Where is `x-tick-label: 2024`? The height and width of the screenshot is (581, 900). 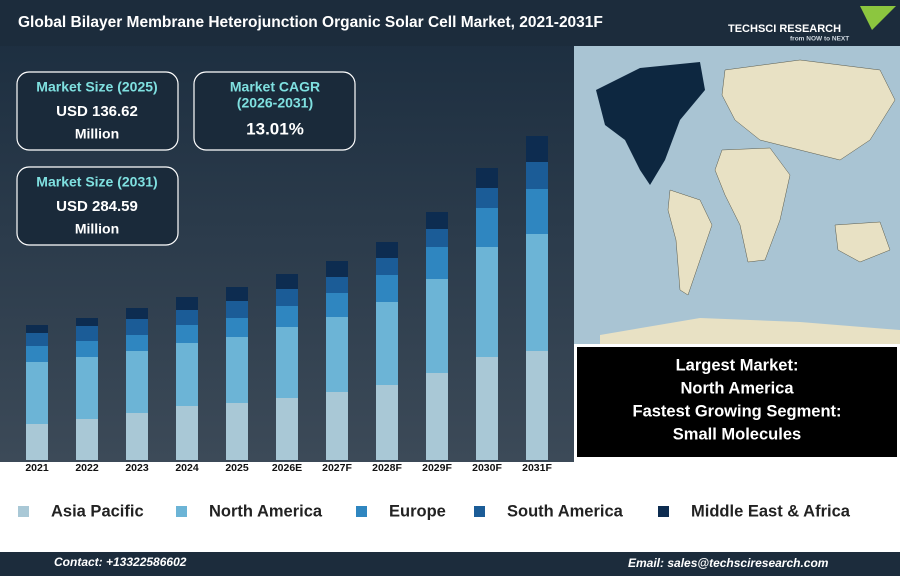 x-tick-label: 2024 is located at coordinates (187, 468).